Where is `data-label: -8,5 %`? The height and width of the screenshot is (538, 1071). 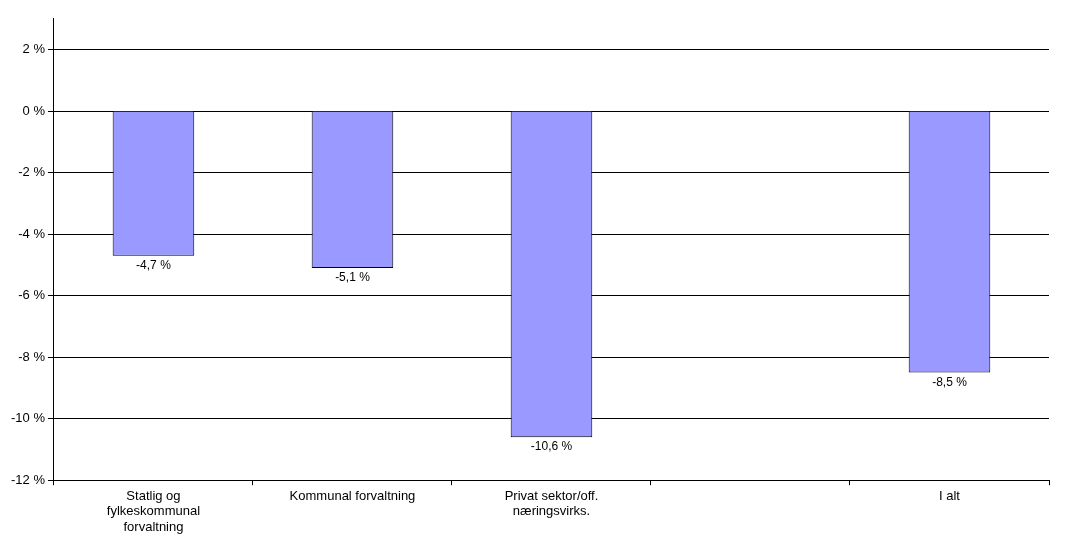
data-label: -8,5 % is located at coordinates (950, 381).